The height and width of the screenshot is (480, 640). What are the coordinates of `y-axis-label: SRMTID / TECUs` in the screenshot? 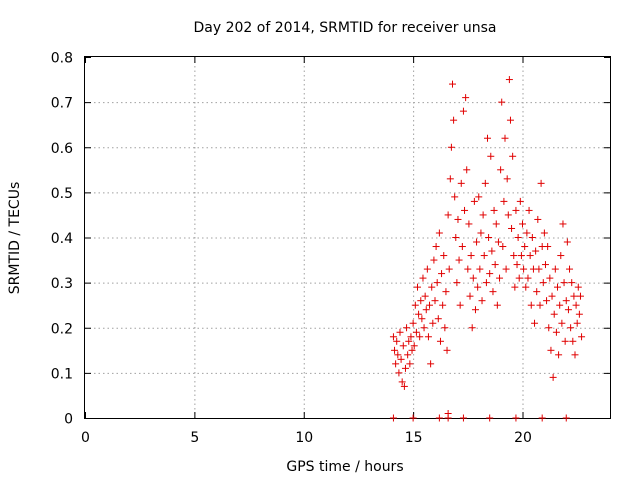 It's located at (15, 238).